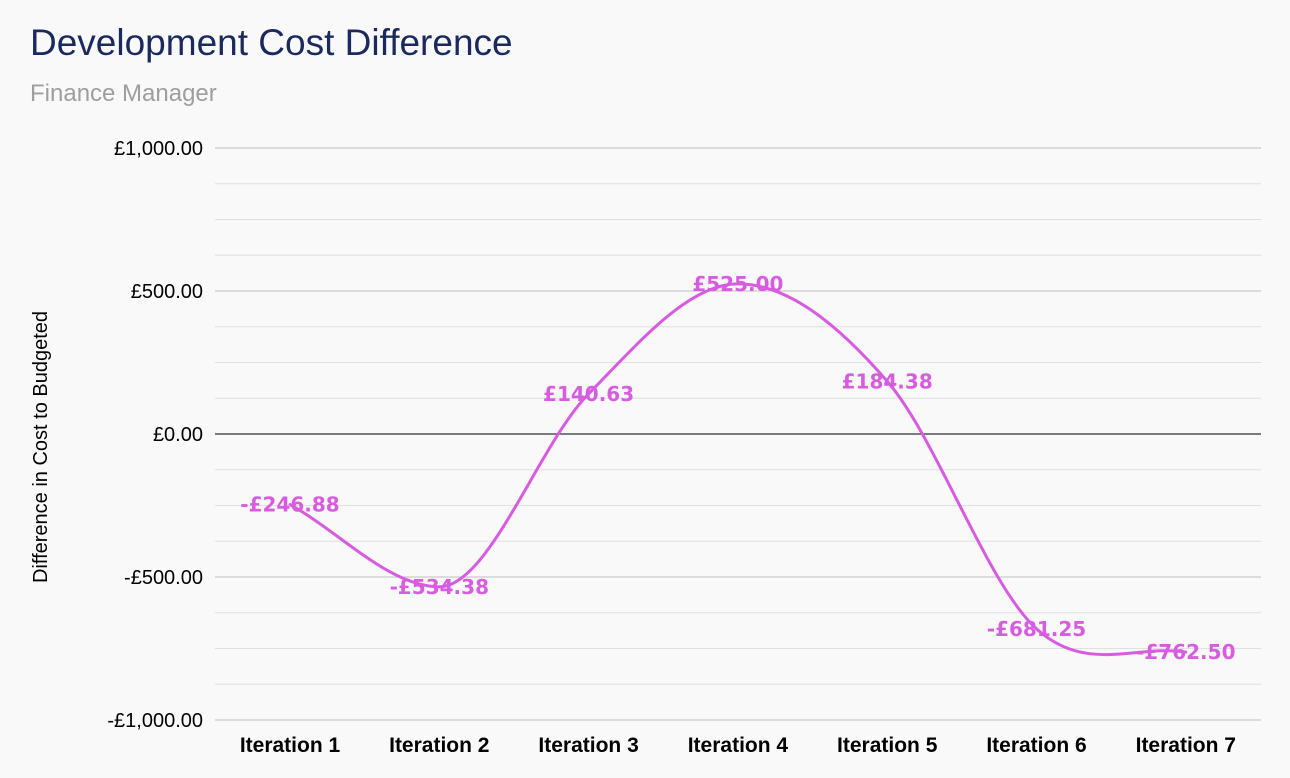  Describe the element at coordinates (588, 745) in the screenshot. I see `x-tick-label: Iteration 3` at that location.